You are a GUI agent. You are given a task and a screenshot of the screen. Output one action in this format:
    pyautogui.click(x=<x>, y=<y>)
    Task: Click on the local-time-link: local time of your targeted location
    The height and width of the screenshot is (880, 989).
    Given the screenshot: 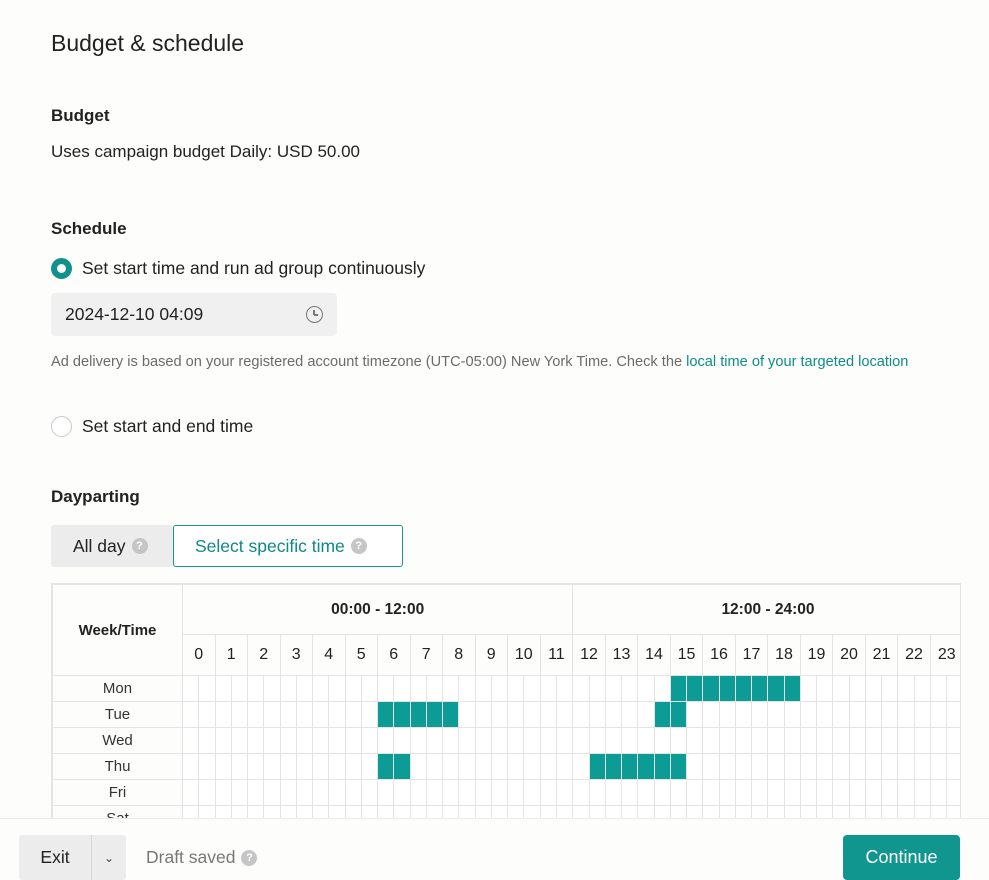 What is the action you would take?
    pyautogui.click(x=797, y=362)
    